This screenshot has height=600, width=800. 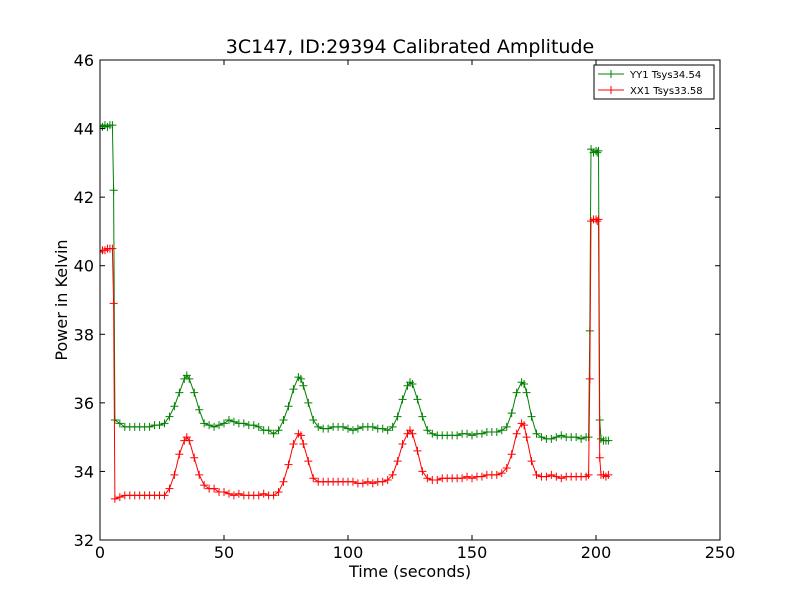 What do you see at coordinates (84, 403) in the screenshot?
I see `y-tick-label: 36` at bounding box center [84, 403].